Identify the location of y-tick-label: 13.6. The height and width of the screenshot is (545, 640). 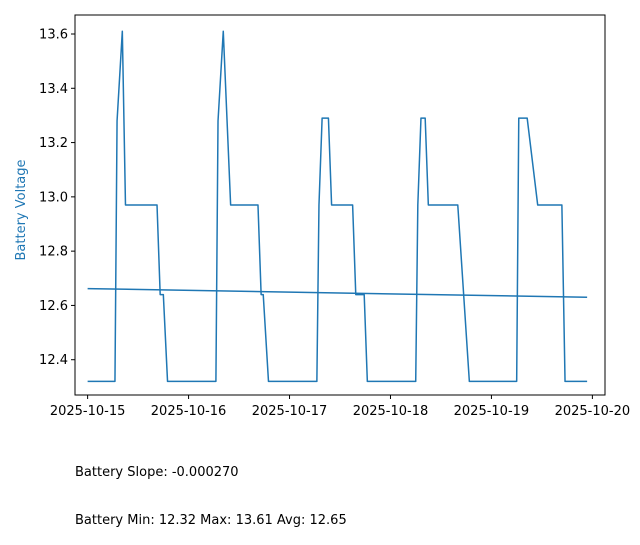
(53, 35).